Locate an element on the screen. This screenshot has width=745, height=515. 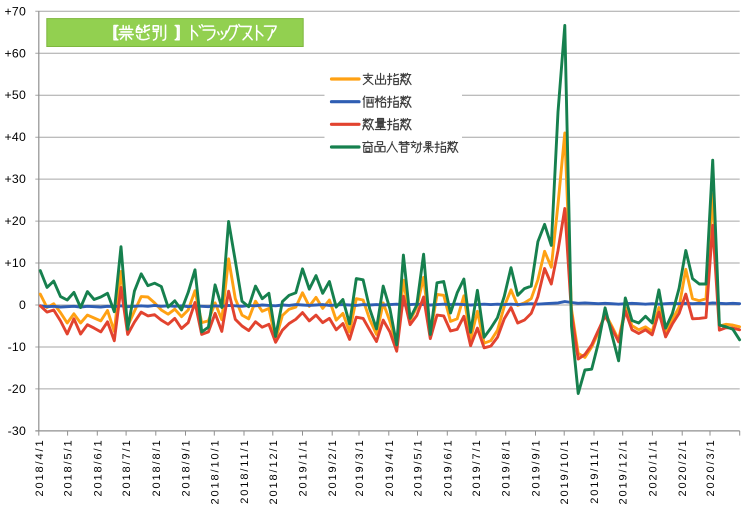
svg-text: 2019/6/1 is located at coordinates (448, 468).